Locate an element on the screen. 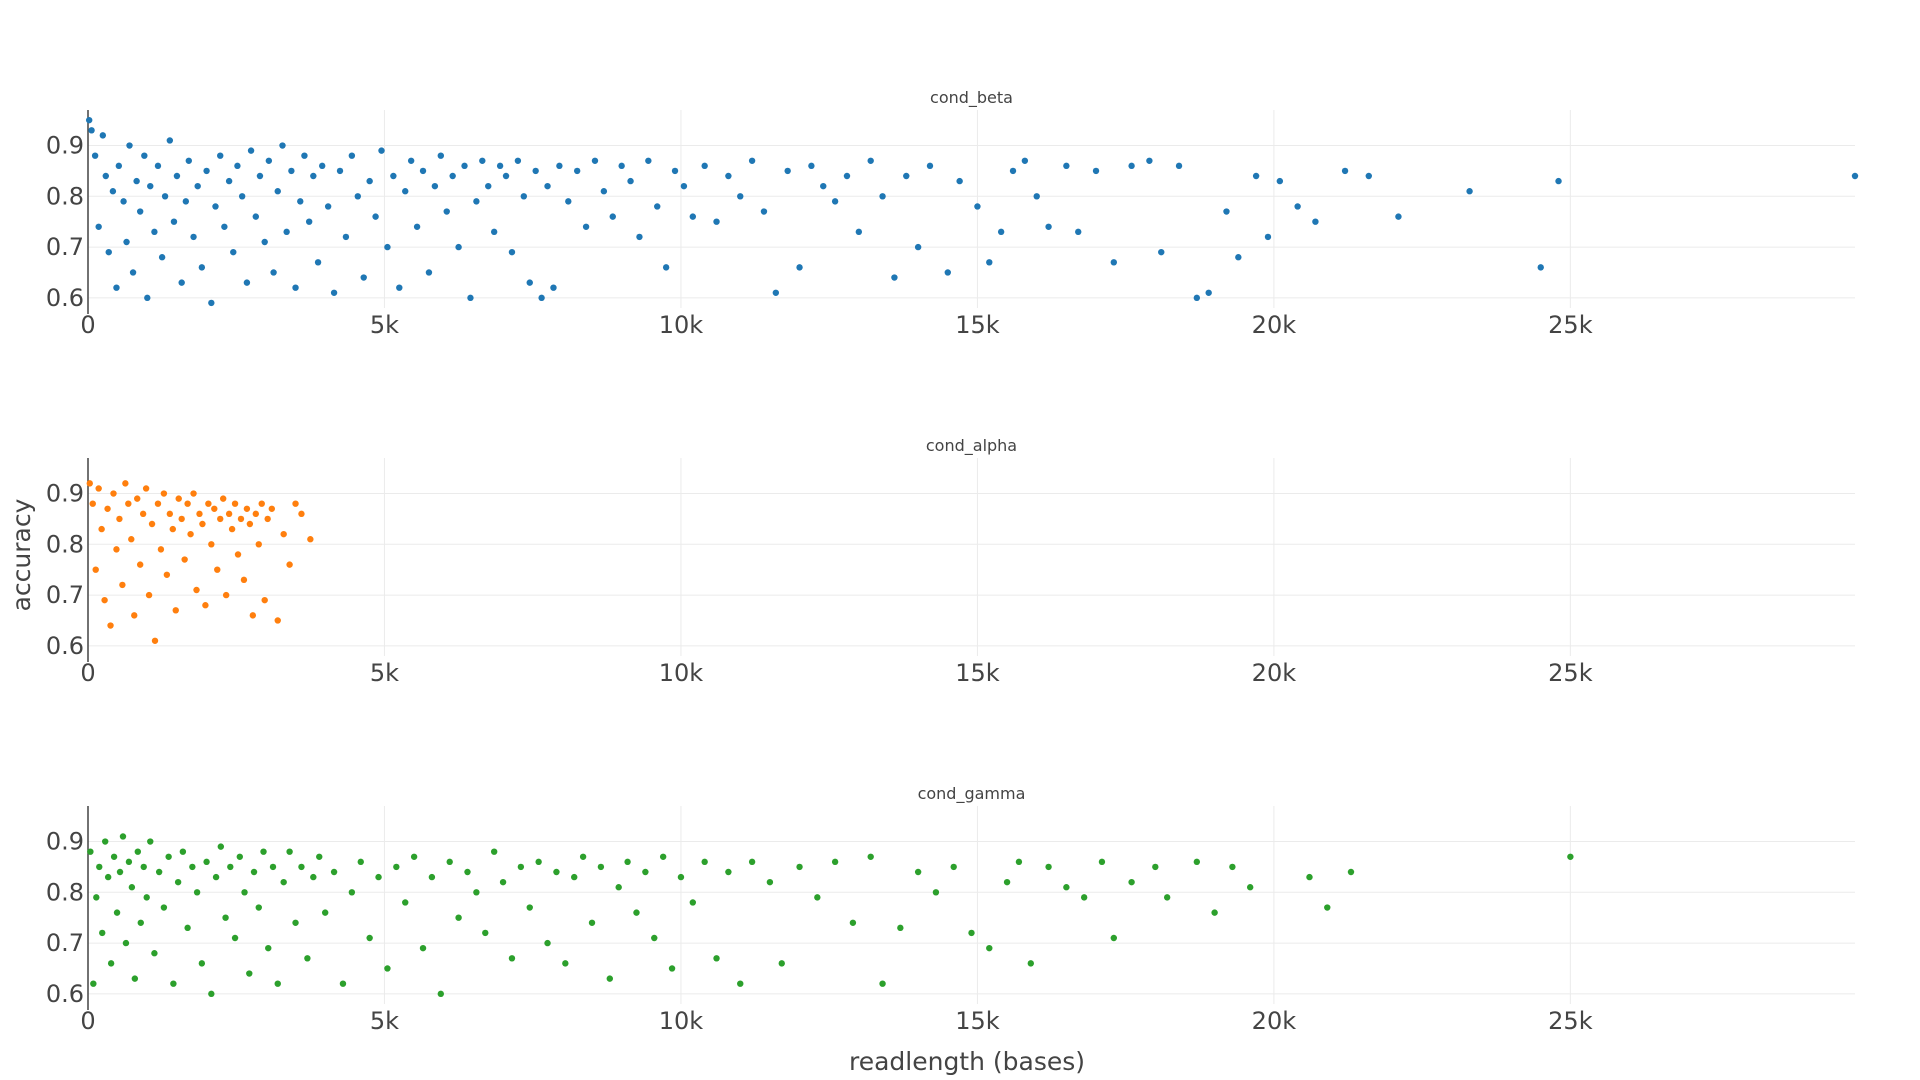 This screenshot has height=1080, width=1920. series-cond_alpha is located at coordinates (200, 562).